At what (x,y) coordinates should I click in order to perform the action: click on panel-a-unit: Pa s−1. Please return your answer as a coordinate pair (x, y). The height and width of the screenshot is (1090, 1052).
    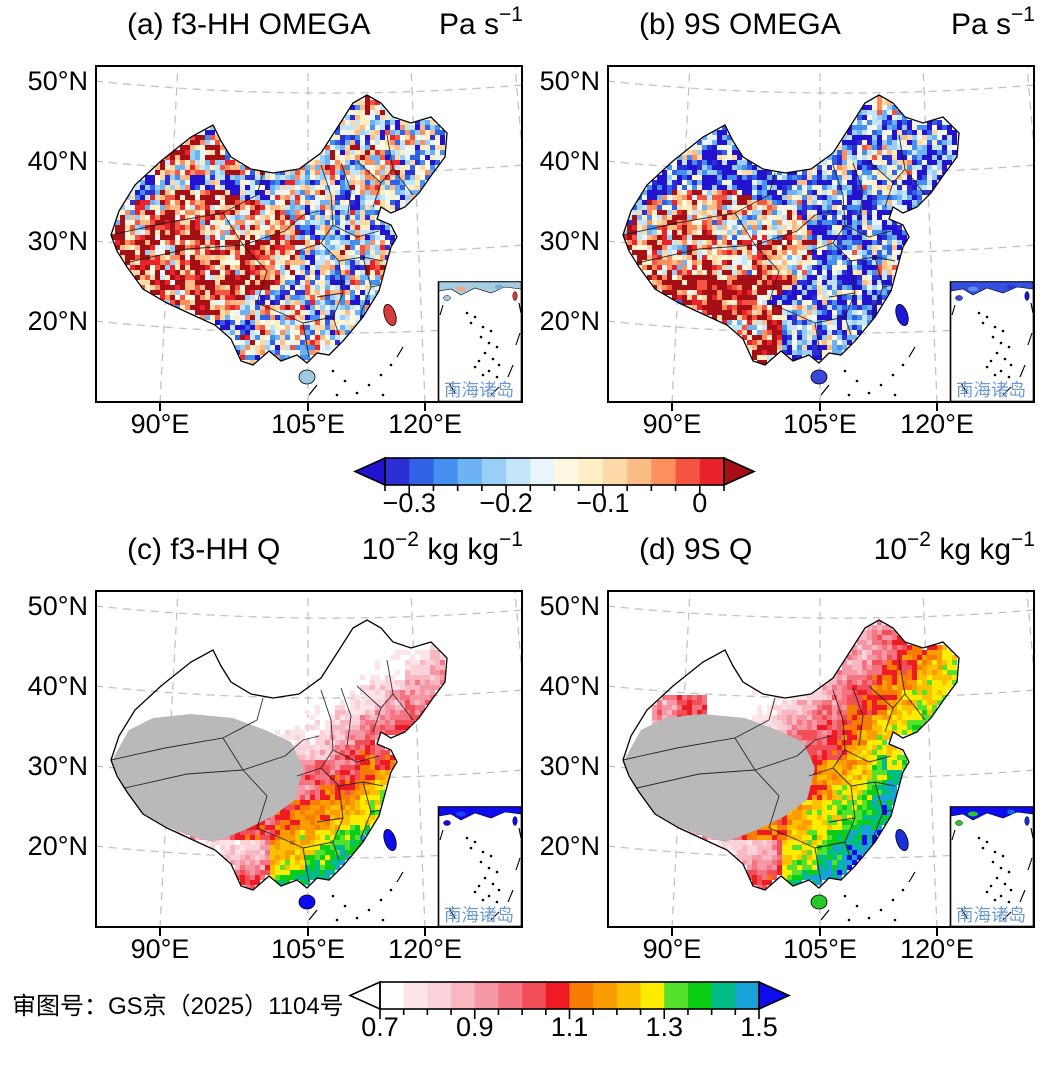
    Looking at the image, I should click on (481, 24).